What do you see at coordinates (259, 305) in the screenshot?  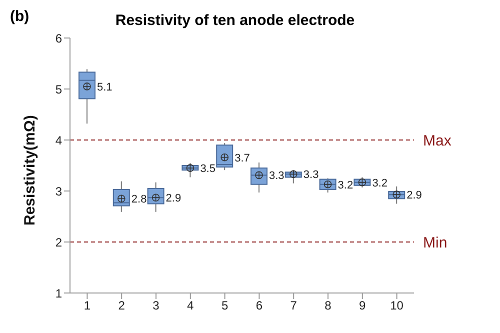 I see `x-tick-label: 6` at bounding box center [259, 305].